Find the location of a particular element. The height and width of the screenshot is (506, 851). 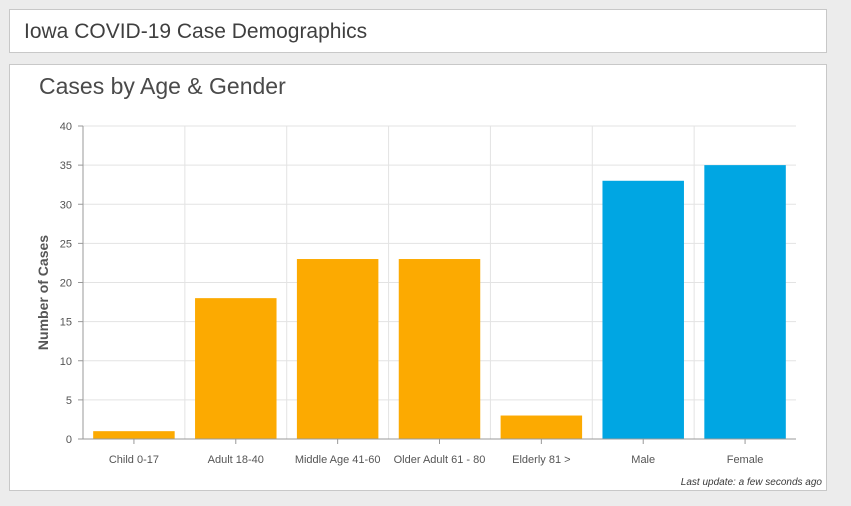

y-tick-label: 20 is located at coordinates (66, 284).